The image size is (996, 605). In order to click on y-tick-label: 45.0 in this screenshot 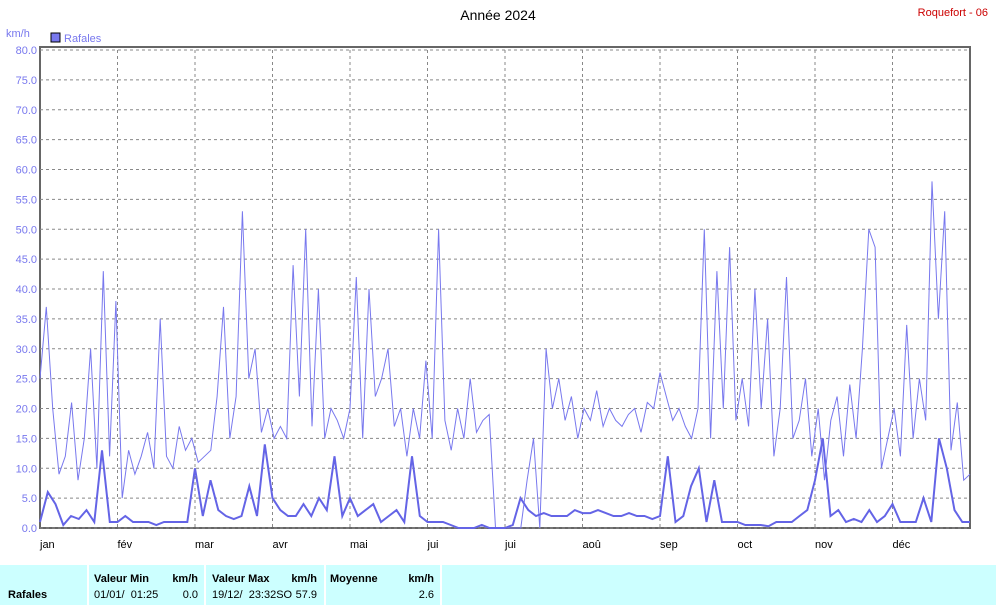, I will do `click(26, 260)`.